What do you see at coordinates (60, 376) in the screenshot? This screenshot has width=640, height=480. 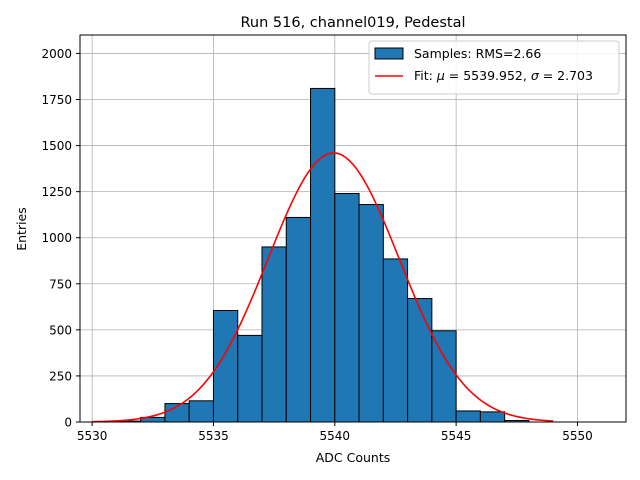 I see `y-tick-label: 250` at bounding box center [60, 376].